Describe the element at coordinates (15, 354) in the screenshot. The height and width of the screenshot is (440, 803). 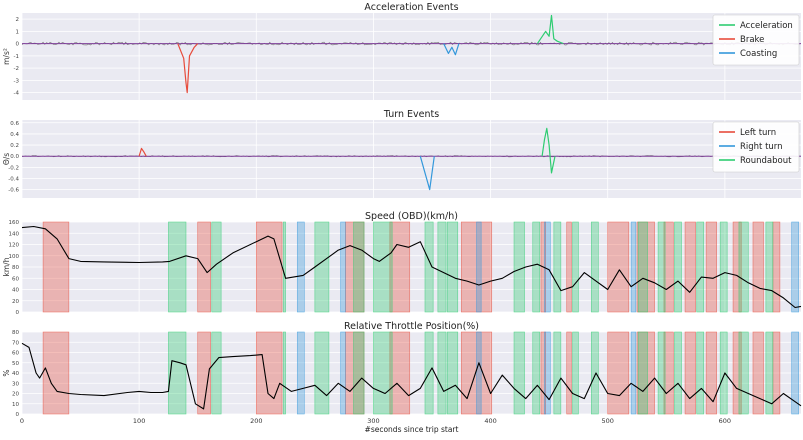
I see `y-tick-label: 60` at that location.